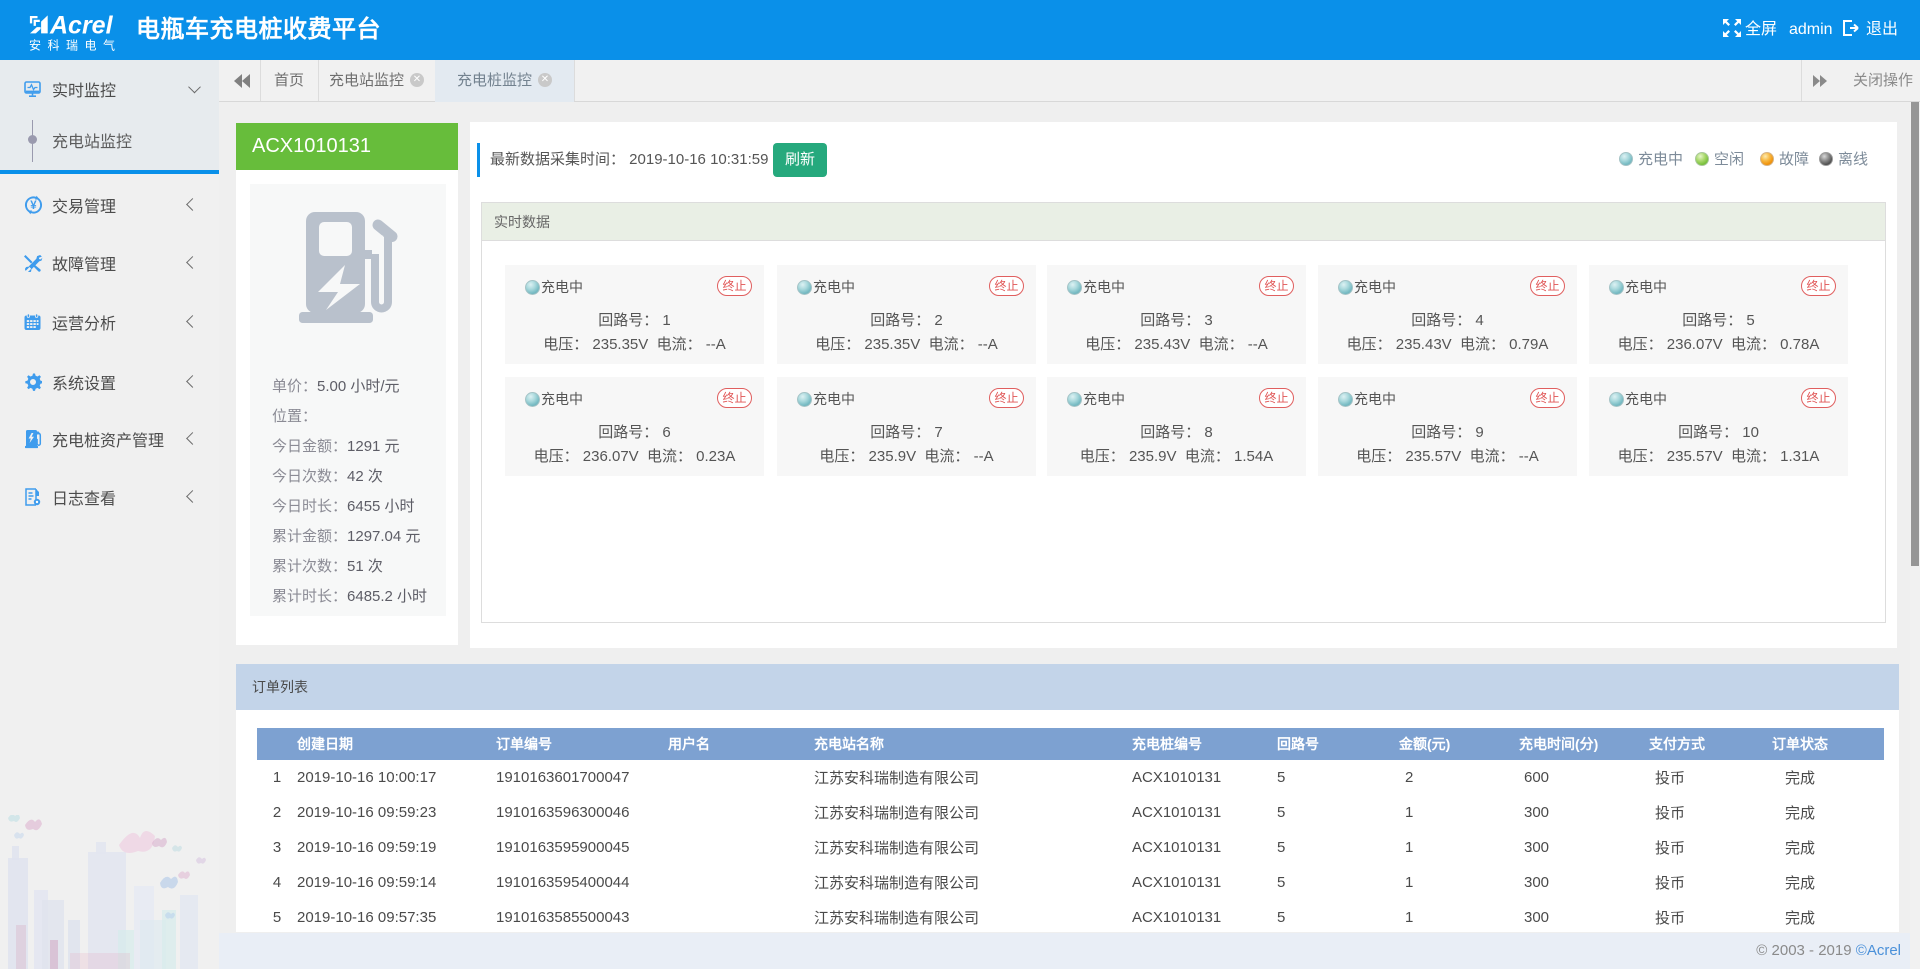 The width and height of the screenshot is (1920, 969). Describe the element at coordinates (75, 45) in the screenshot. I see `svg-text: 安科瑞电气` at that location.